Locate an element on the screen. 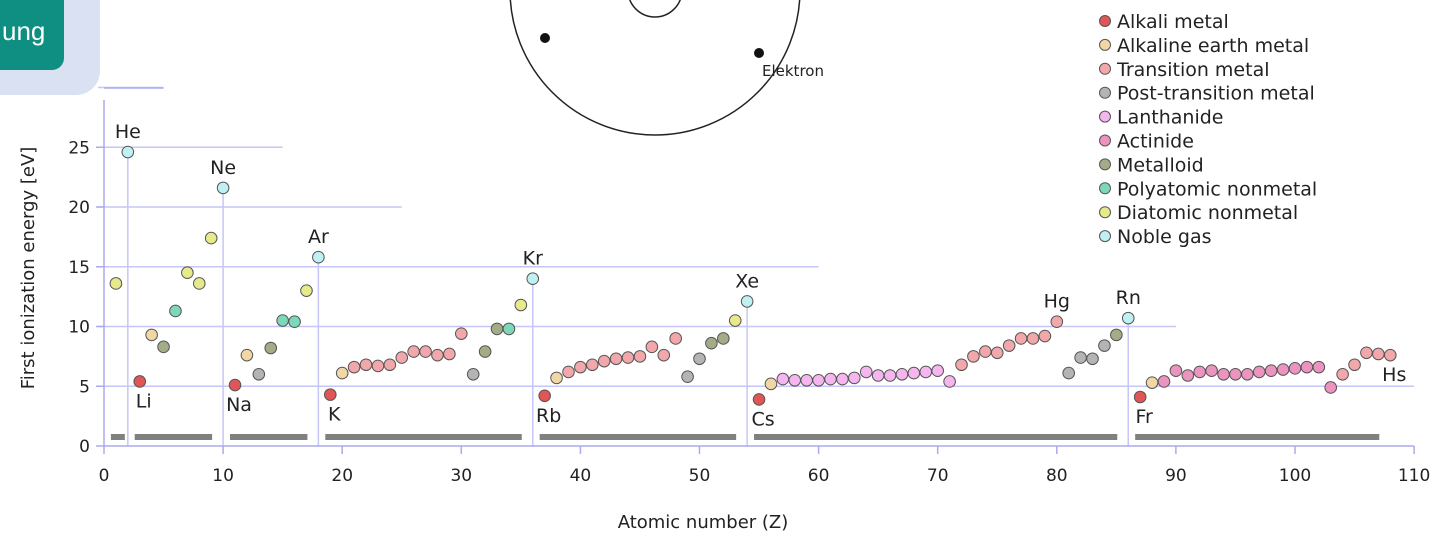 The image size is (1448, 540). legend-label: Post-transition metal is located at coordinates (1216, 94).